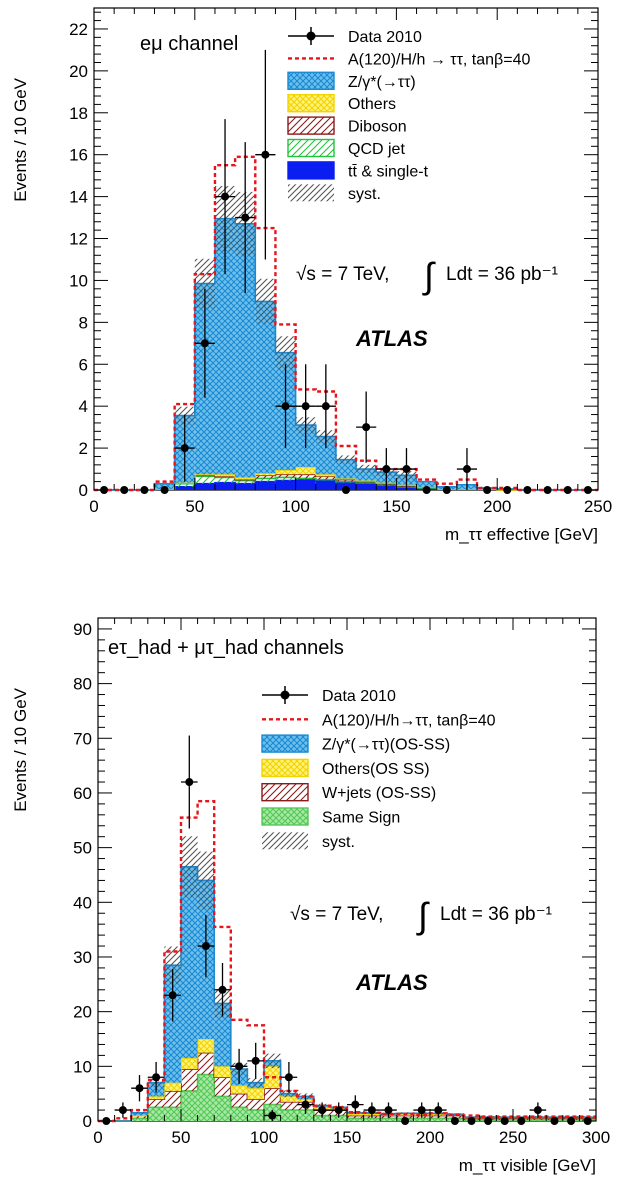 The height and width of the screenshot is (1181, 642). What do you see at coordinates (376, 769) in the screenshot?
I see `legend-label-others: Others(OS SS)` at bounding box center [376, 769].